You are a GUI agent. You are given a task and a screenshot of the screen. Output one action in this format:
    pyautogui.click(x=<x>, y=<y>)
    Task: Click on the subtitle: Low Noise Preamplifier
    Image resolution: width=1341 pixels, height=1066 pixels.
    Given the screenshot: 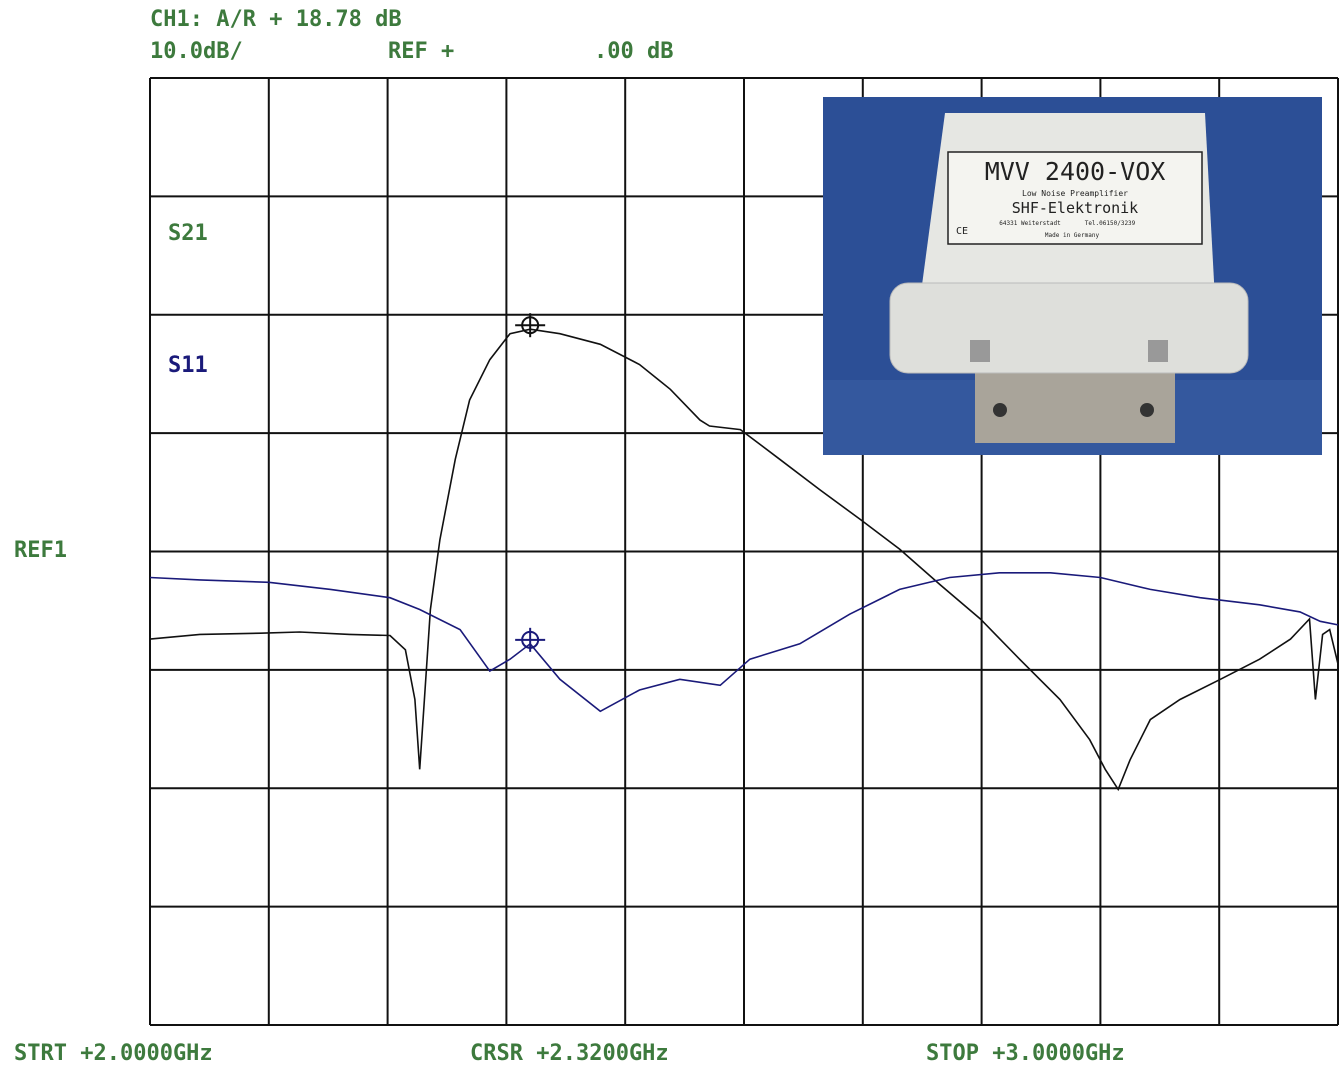 What is the action you would take?
    pyautogui.click(x=1075, y=193)
    